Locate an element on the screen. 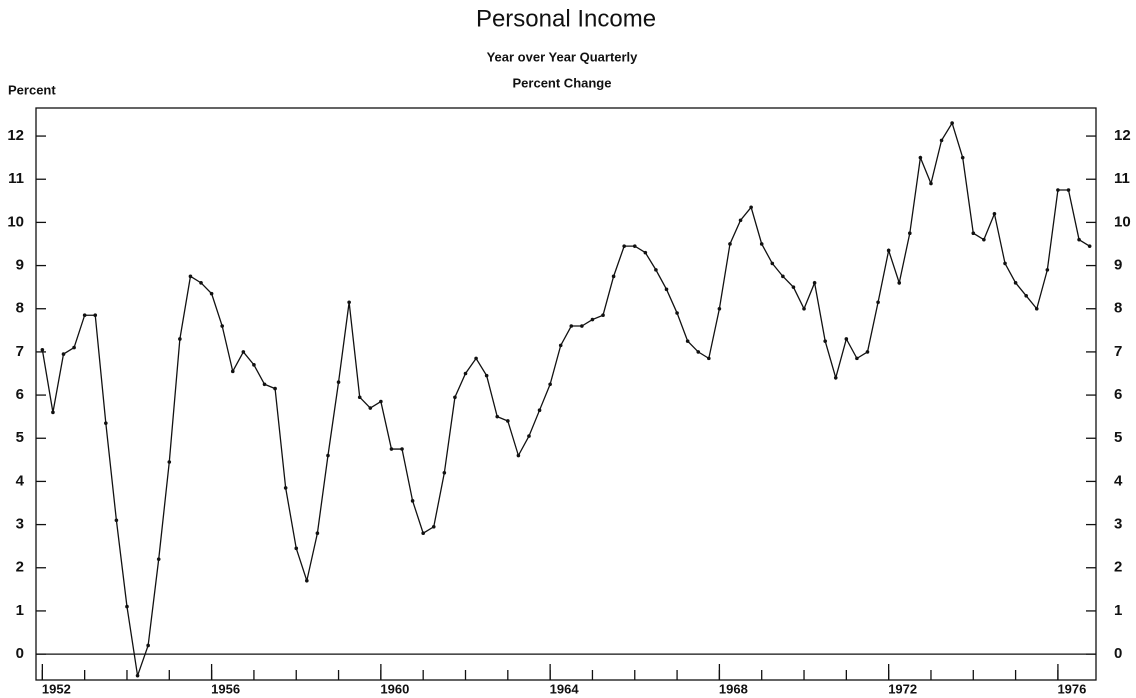  y-tick-label: 4 is located at coordinates (1118, 480).